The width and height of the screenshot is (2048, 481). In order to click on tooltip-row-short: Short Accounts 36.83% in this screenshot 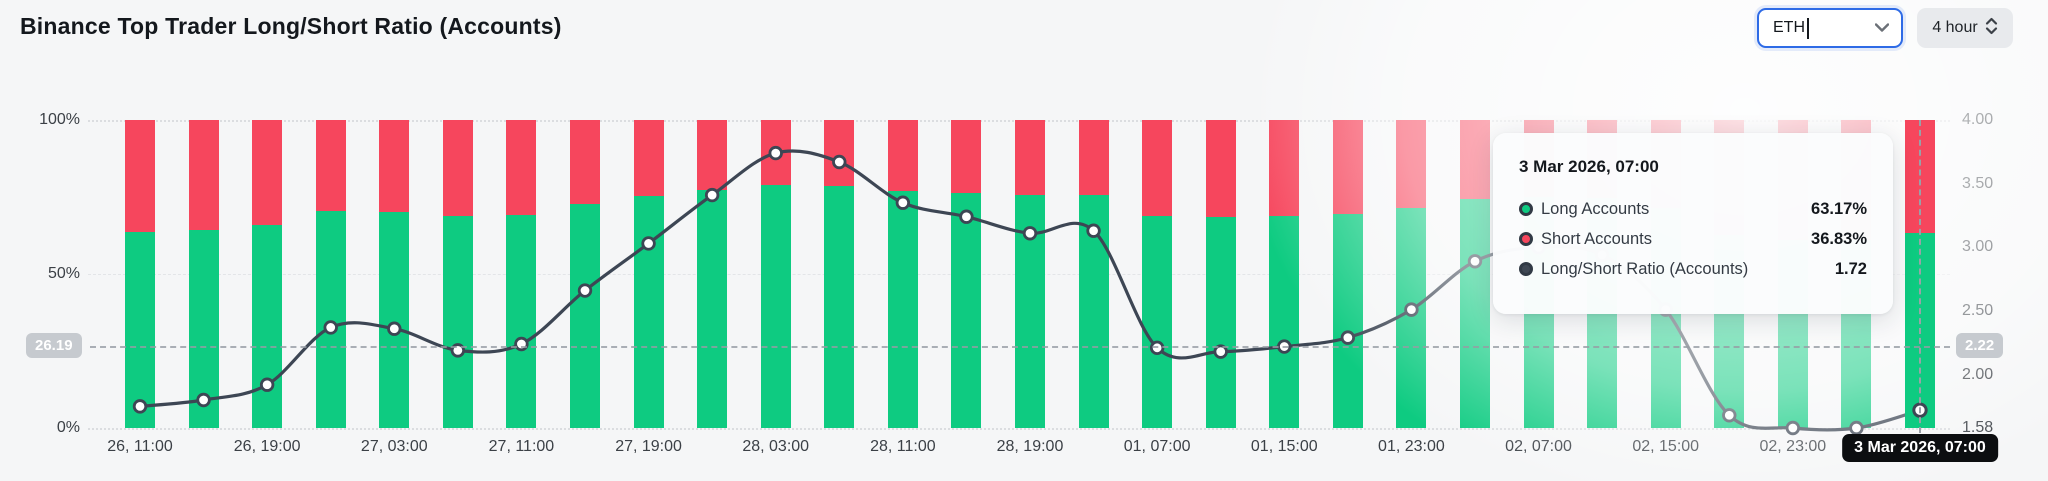, I will do `click(1693, 239)`.